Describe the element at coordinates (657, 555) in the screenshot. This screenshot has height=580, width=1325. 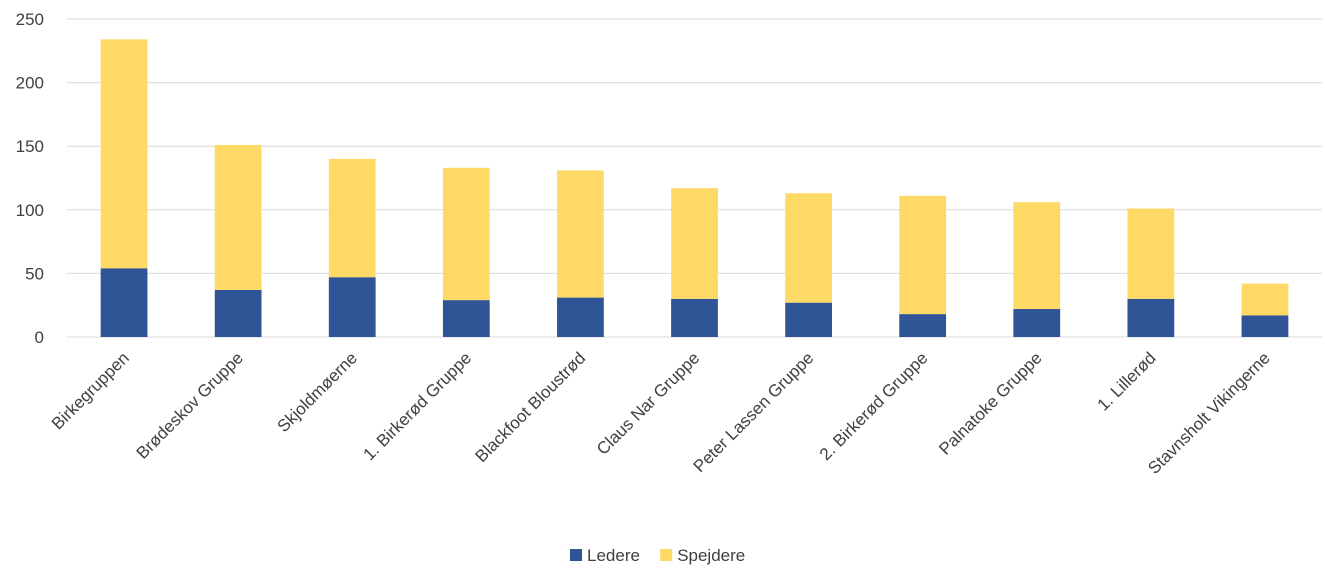
I see `legend: Ledere Spejdere` at that location.